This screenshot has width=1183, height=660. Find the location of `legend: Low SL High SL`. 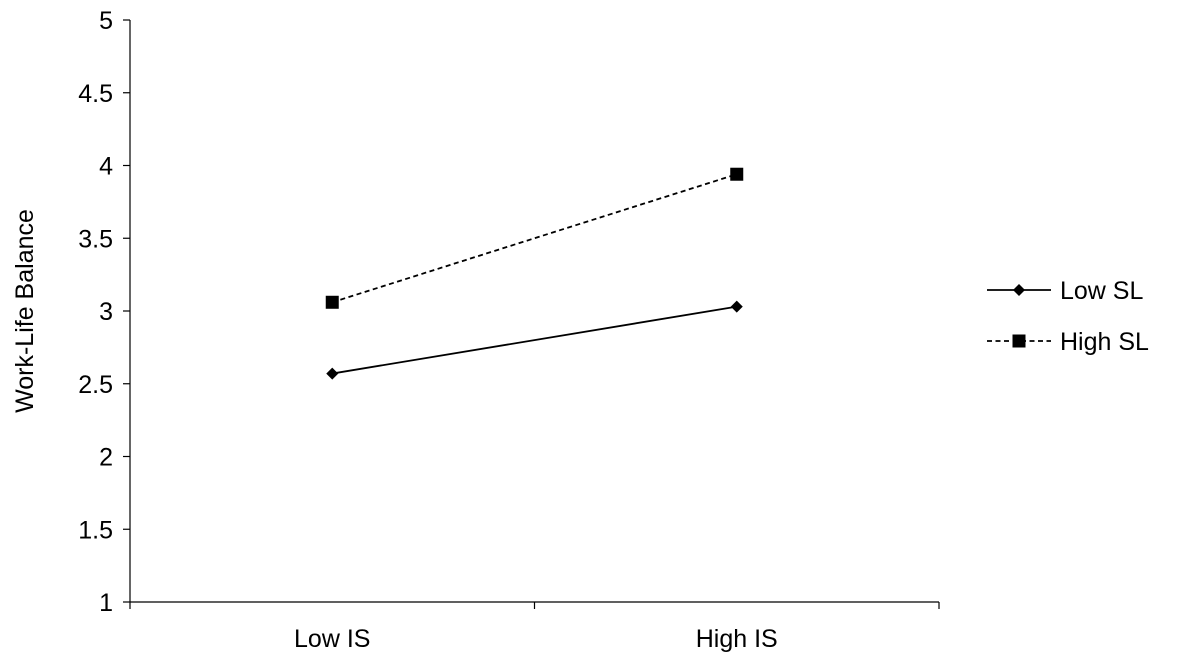

legend: Low SL High SL is located at coordinates (1068, 316).